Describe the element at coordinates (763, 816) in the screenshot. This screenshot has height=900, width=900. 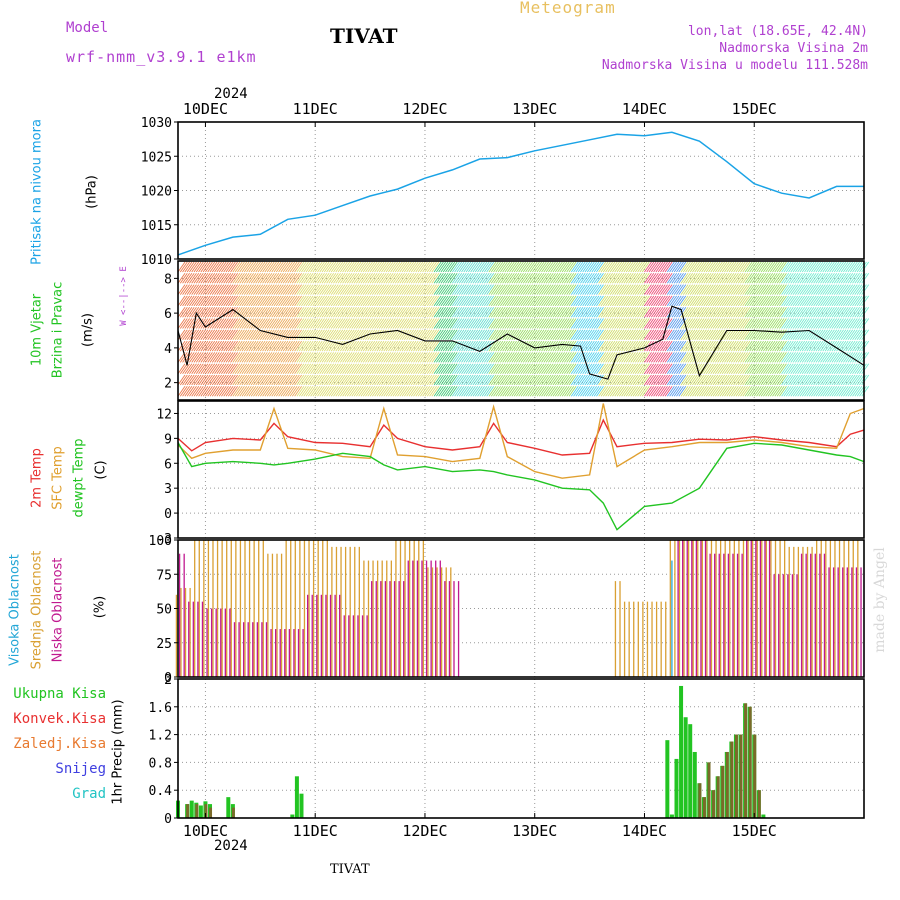
I see `total-precip-bar` at that location.